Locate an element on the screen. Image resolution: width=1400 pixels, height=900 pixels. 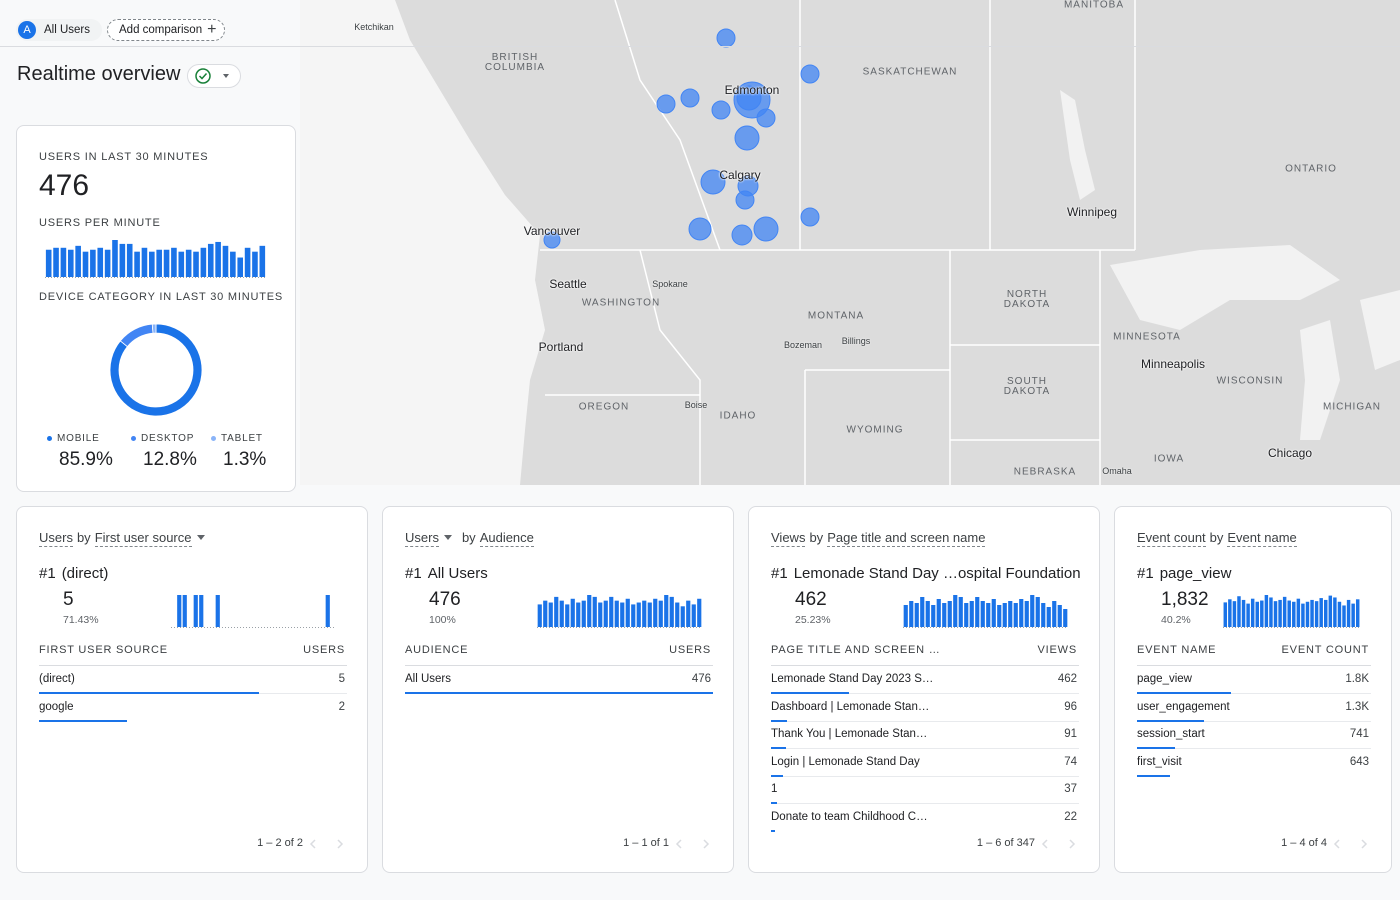
card-title: Views by Page title and screen name is located at coordinates (878, 538).